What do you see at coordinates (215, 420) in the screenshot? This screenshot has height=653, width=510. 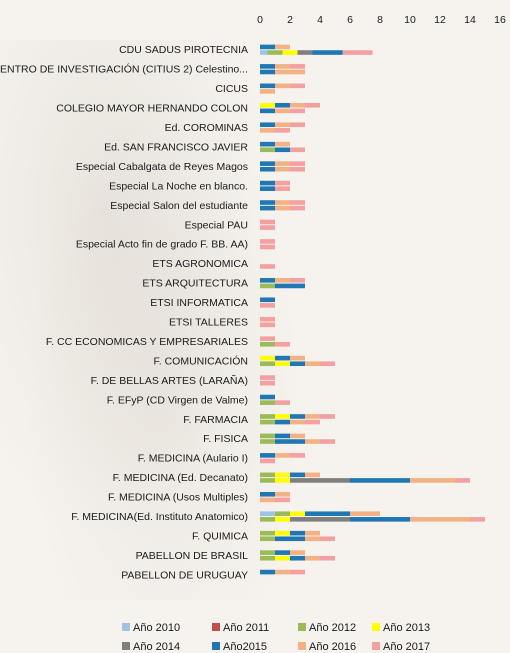 I see `category-label-19: F. FARMACIA` at bounding box center [215, 420].